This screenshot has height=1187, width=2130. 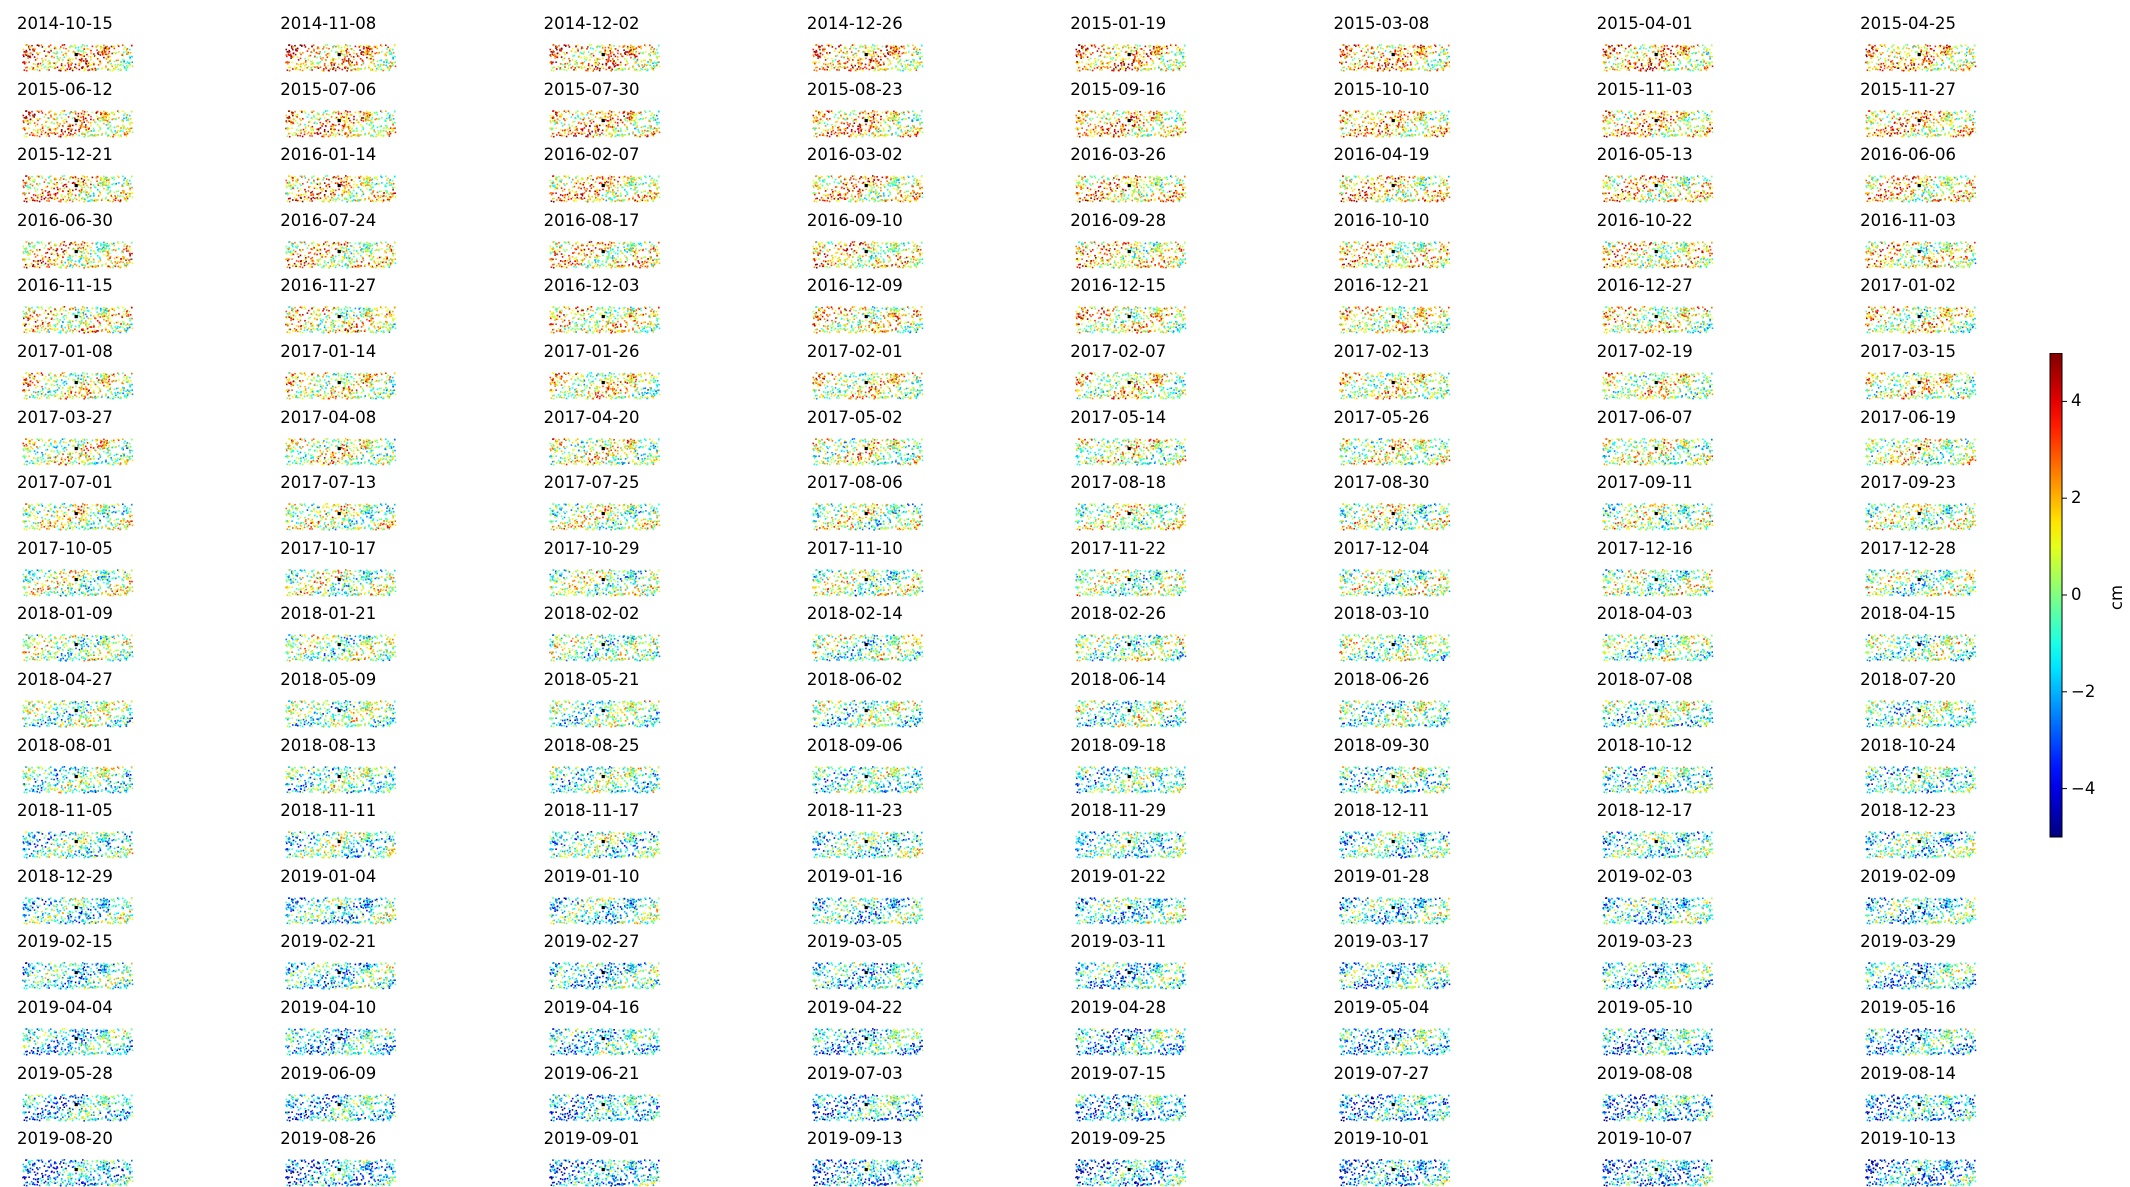 I want to click on panel-date-title: 2015-08-23, so click(x=855, y=90).